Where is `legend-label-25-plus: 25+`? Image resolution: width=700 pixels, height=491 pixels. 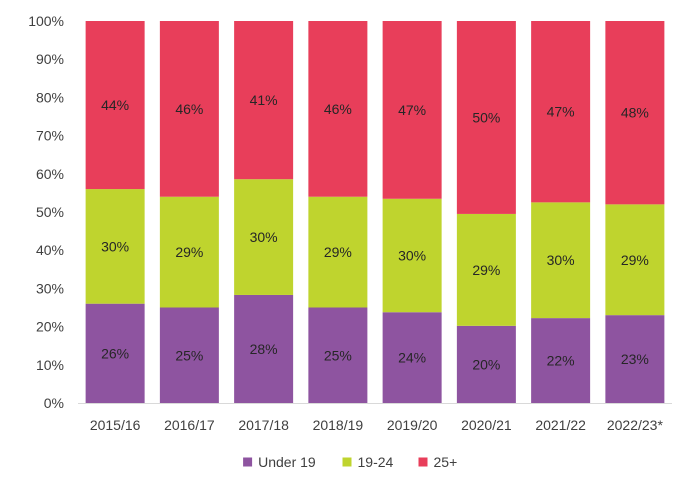 legend-label-25-plus: 25+ is located at coordinates (446, 462).